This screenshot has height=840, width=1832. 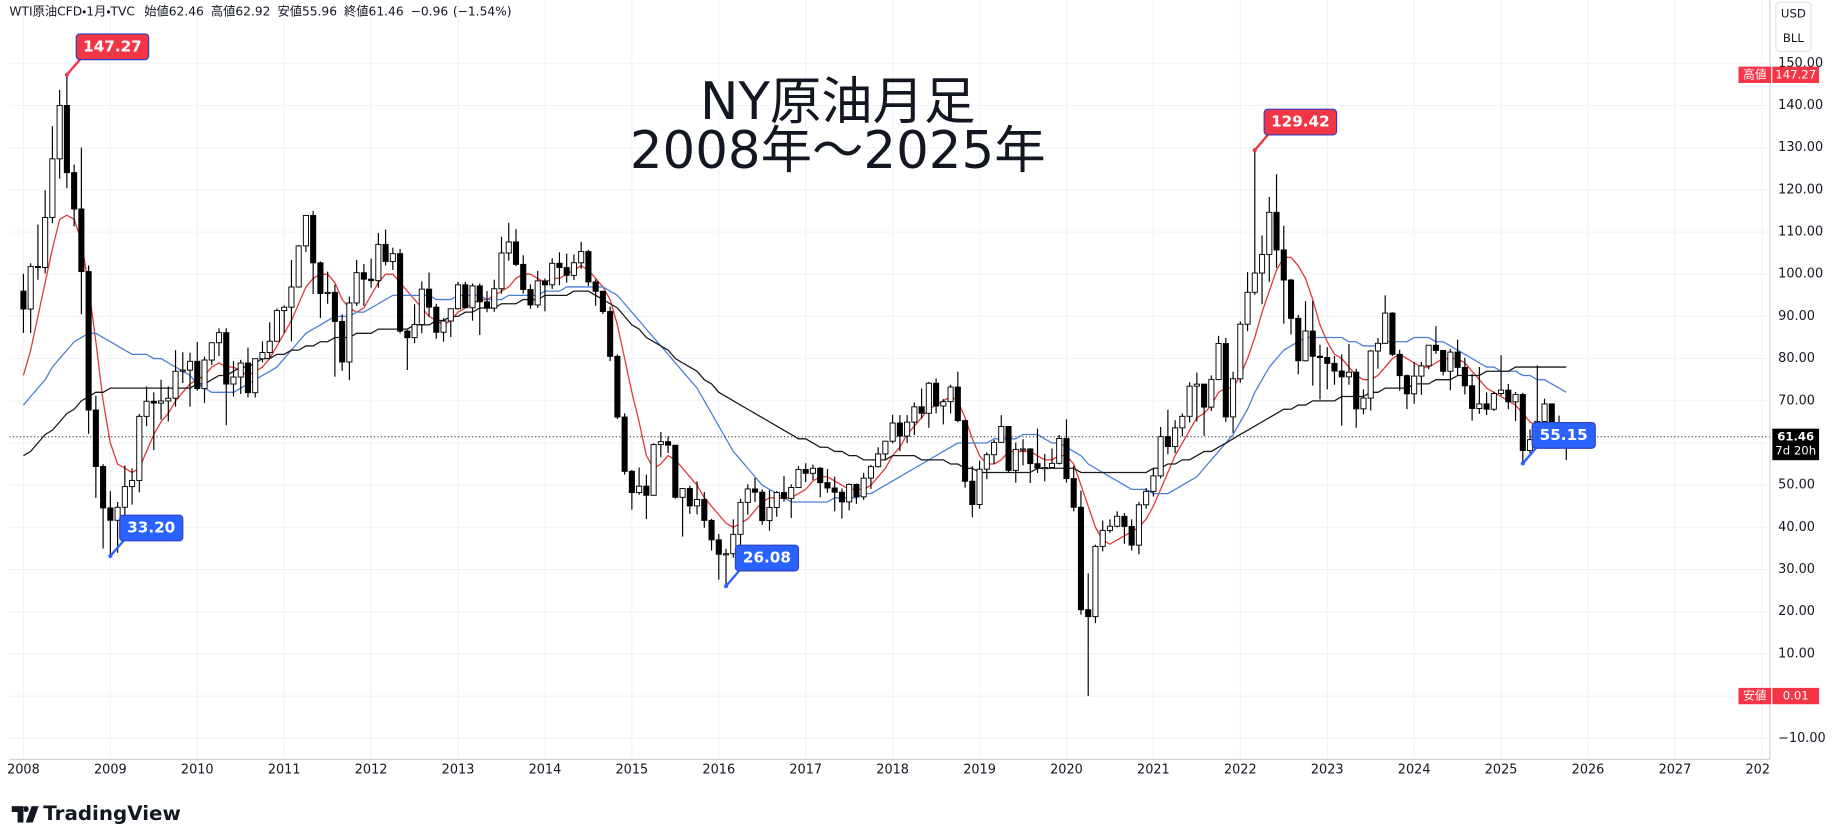 I want to click on change-percent: (−1.54%), so click(x=482, y=11).